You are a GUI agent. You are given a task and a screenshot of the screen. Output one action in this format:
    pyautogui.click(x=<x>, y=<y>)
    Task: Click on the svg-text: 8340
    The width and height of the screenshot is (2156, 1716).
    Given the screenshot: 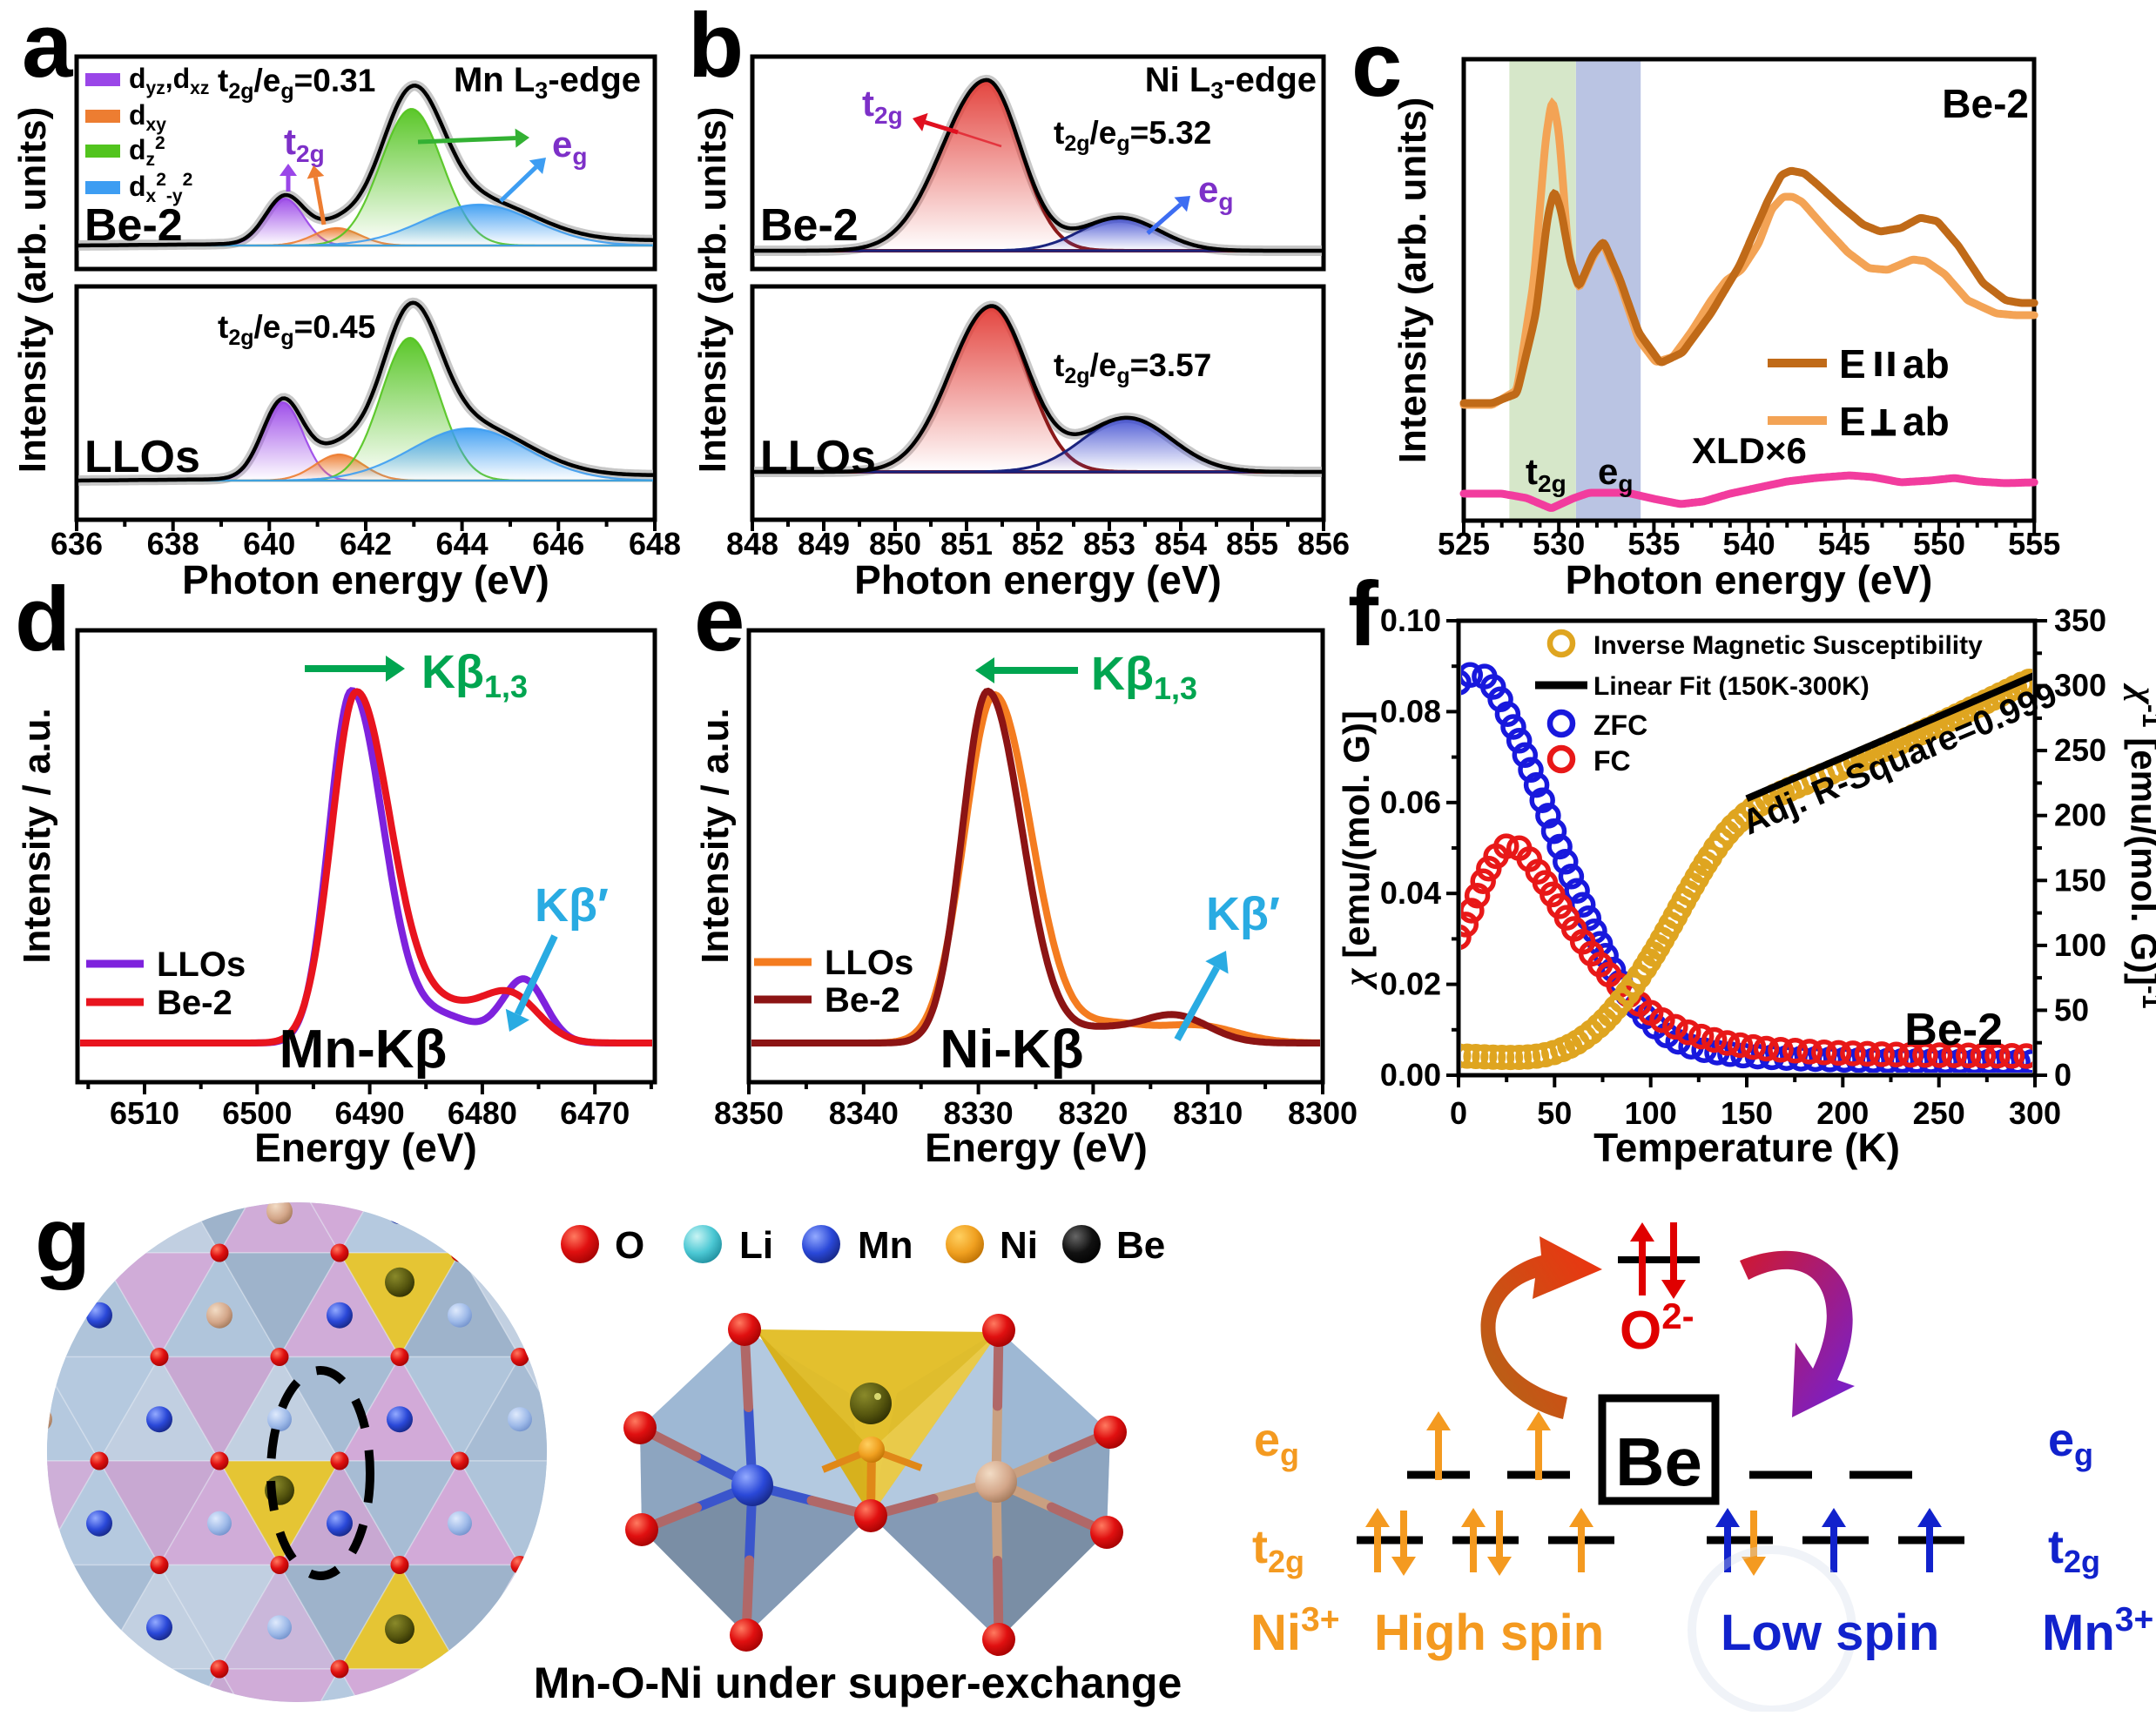 What is the action you would take?
    pyautogui.click(x=864, y=1113)
    